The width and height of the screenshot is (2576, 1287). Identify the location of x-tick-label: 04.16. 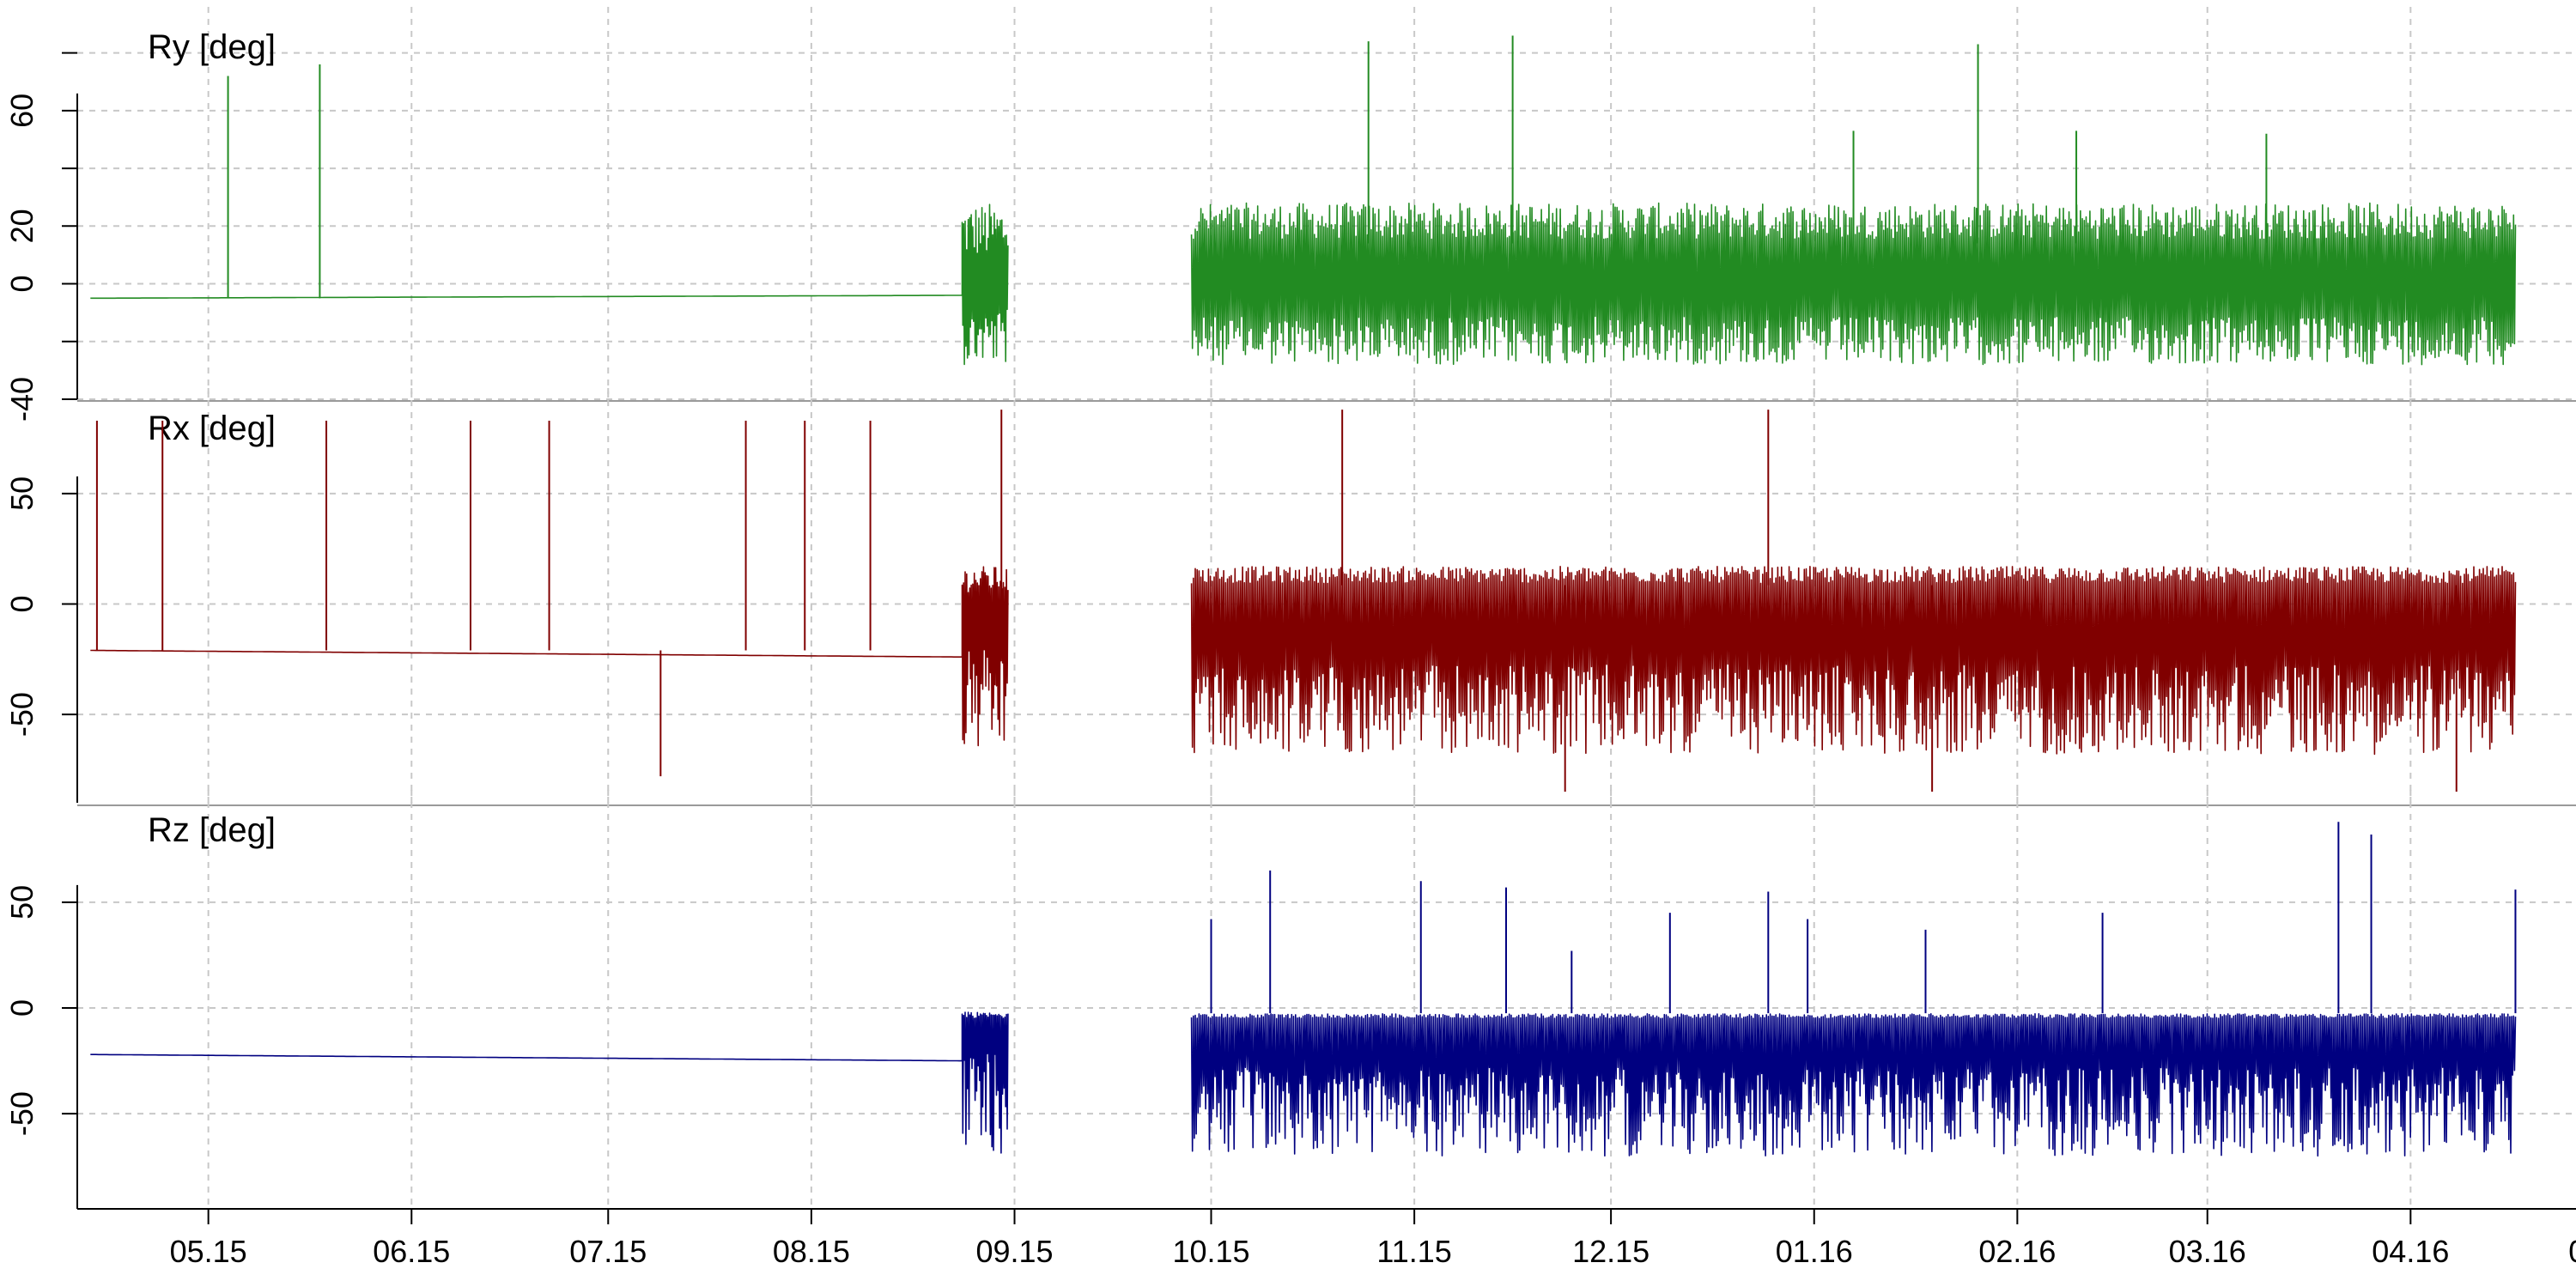
(2411, 1251).